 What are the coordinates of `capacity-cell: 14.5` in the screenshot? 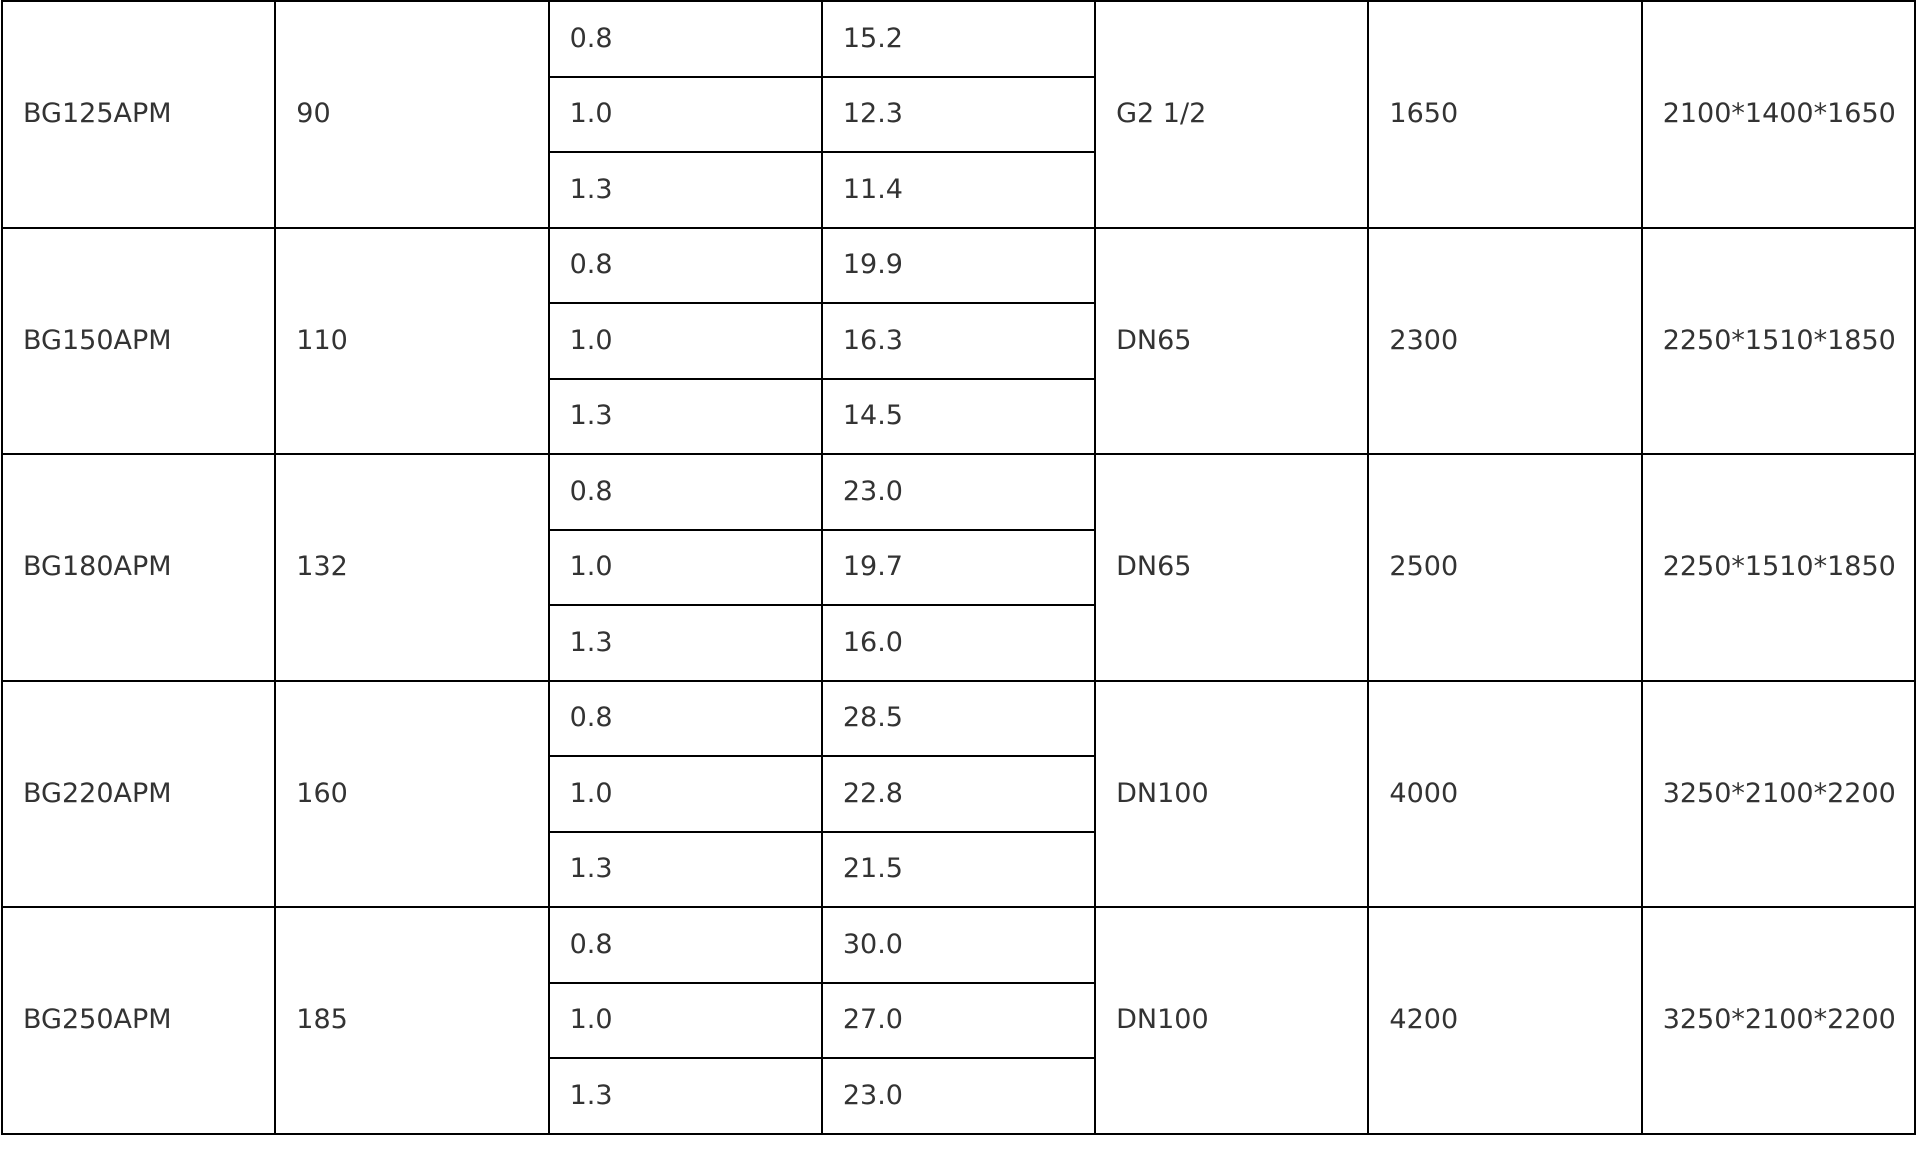 It's located at (958, 416).